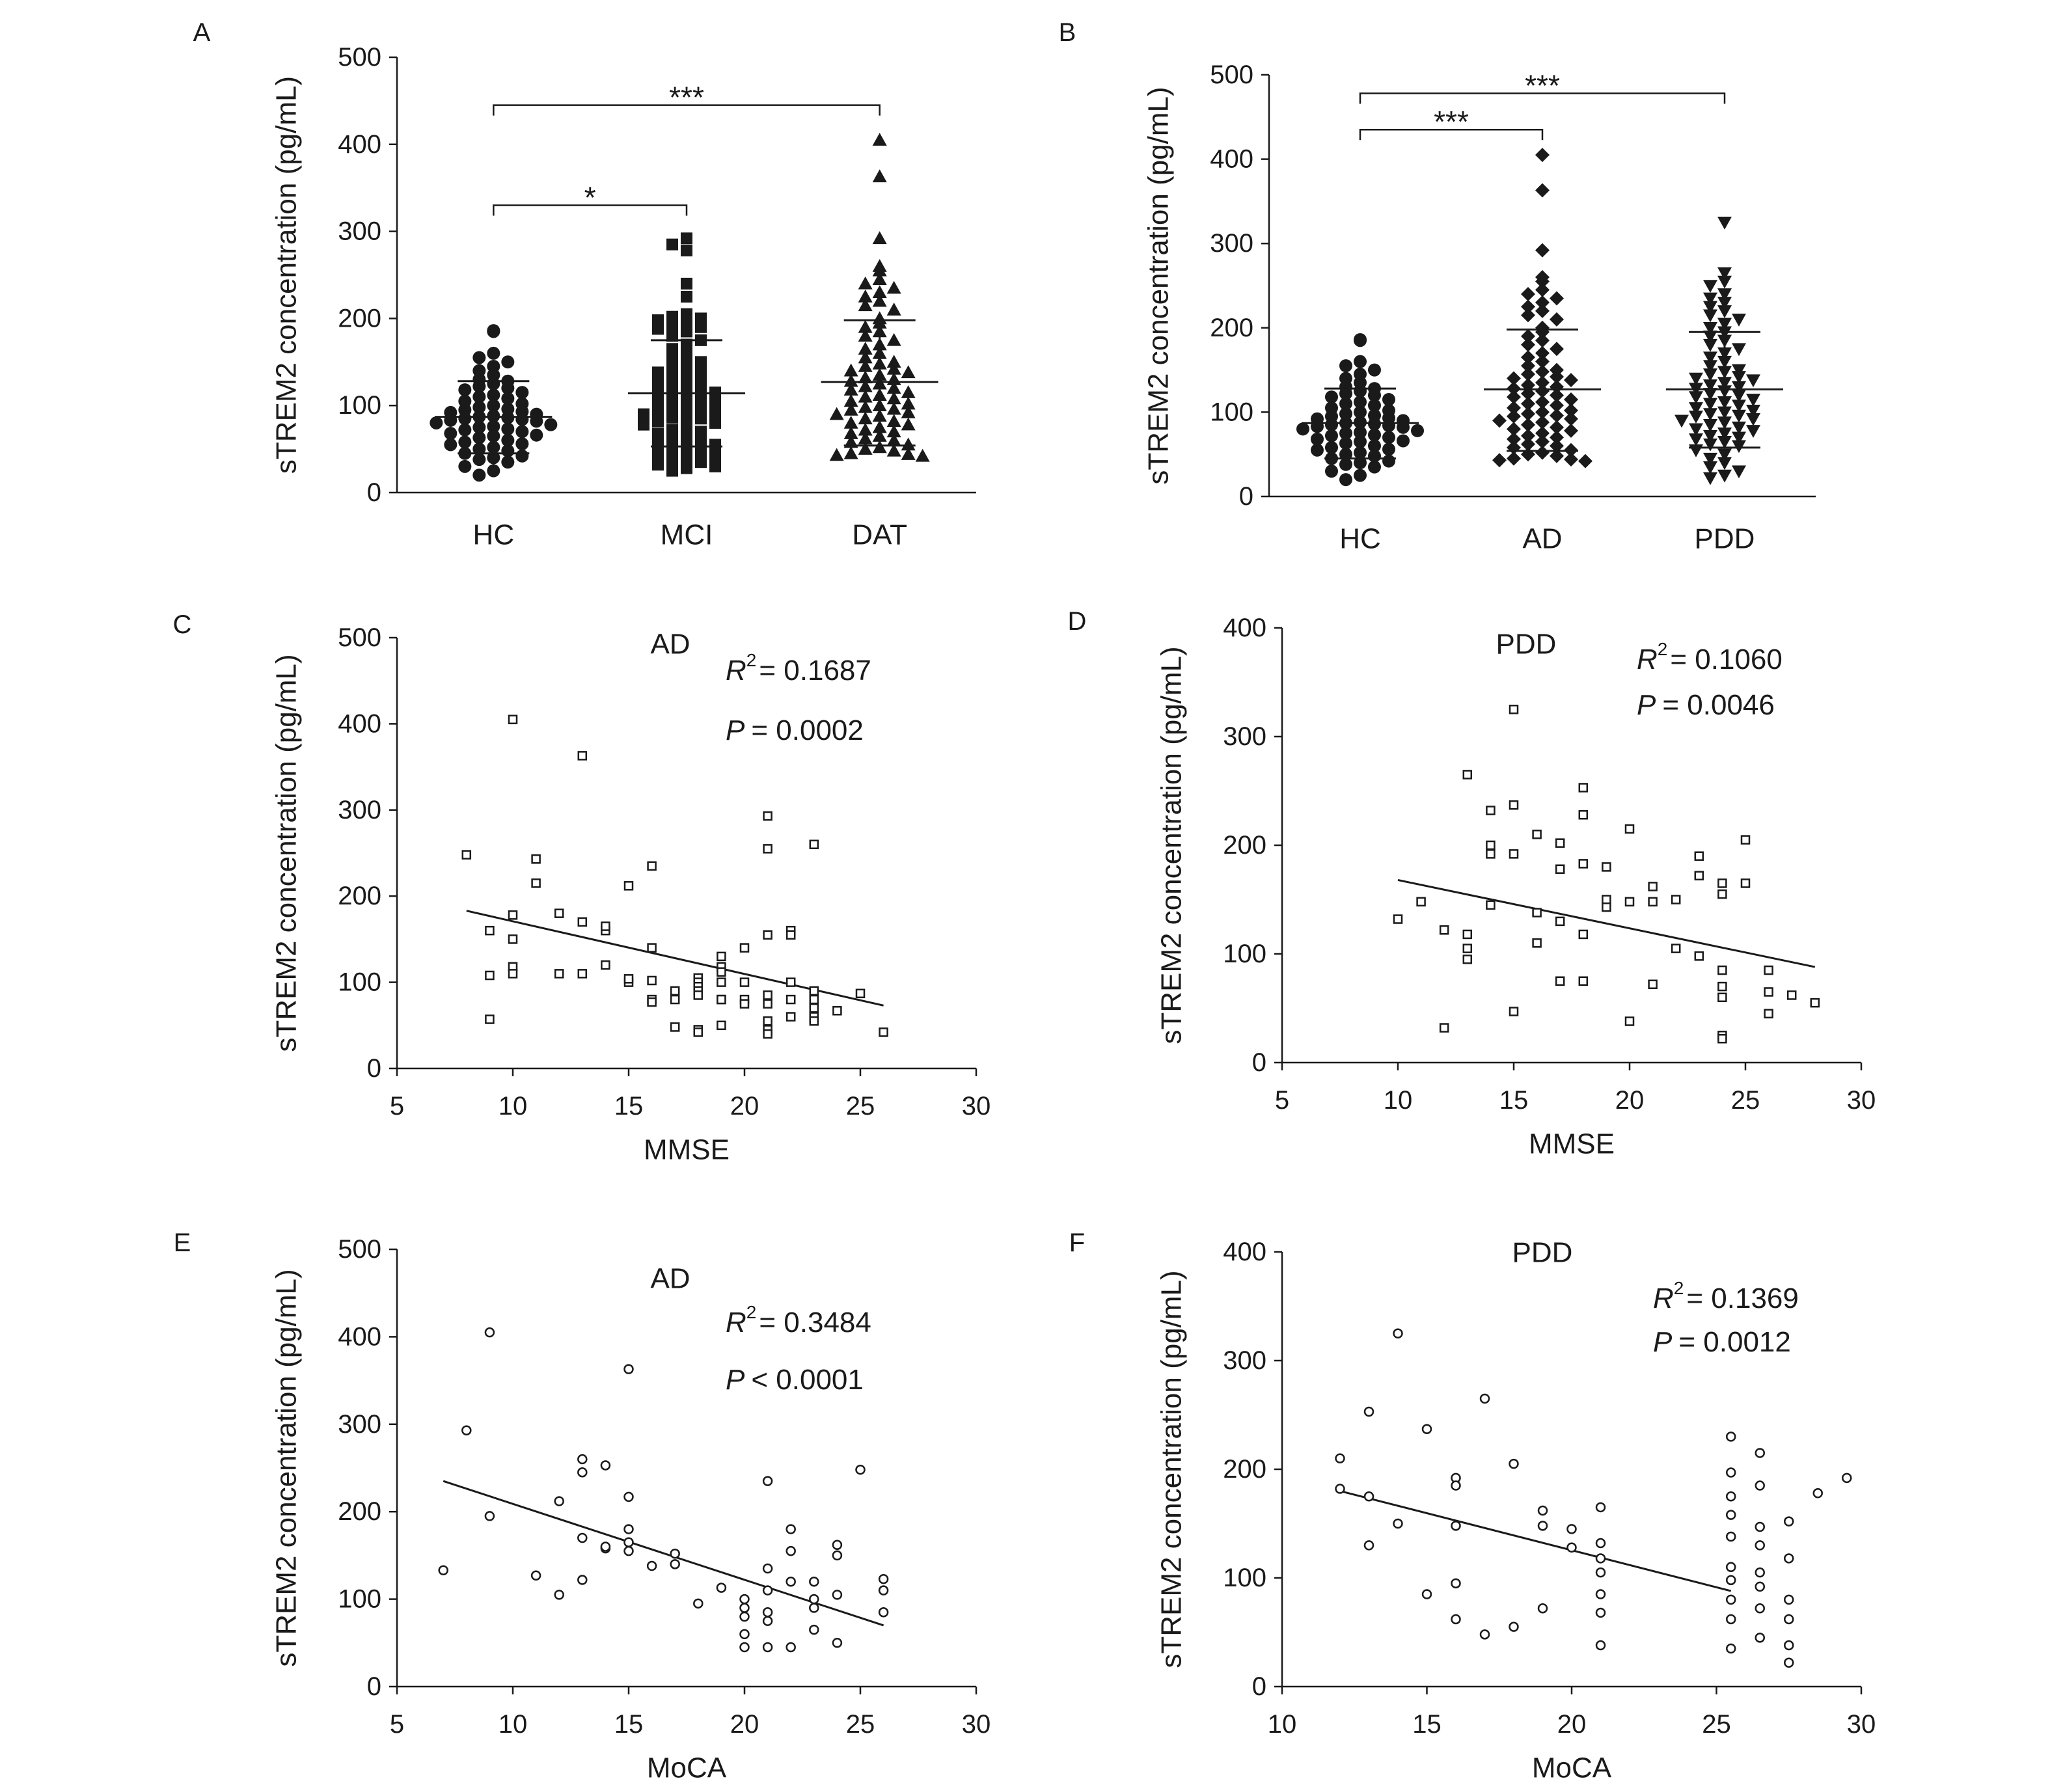 This screenshot has height=1792, width=2050. Describe the element at coordinates (1535, 1540) in the screenshot. I see `regression-line` at that location.